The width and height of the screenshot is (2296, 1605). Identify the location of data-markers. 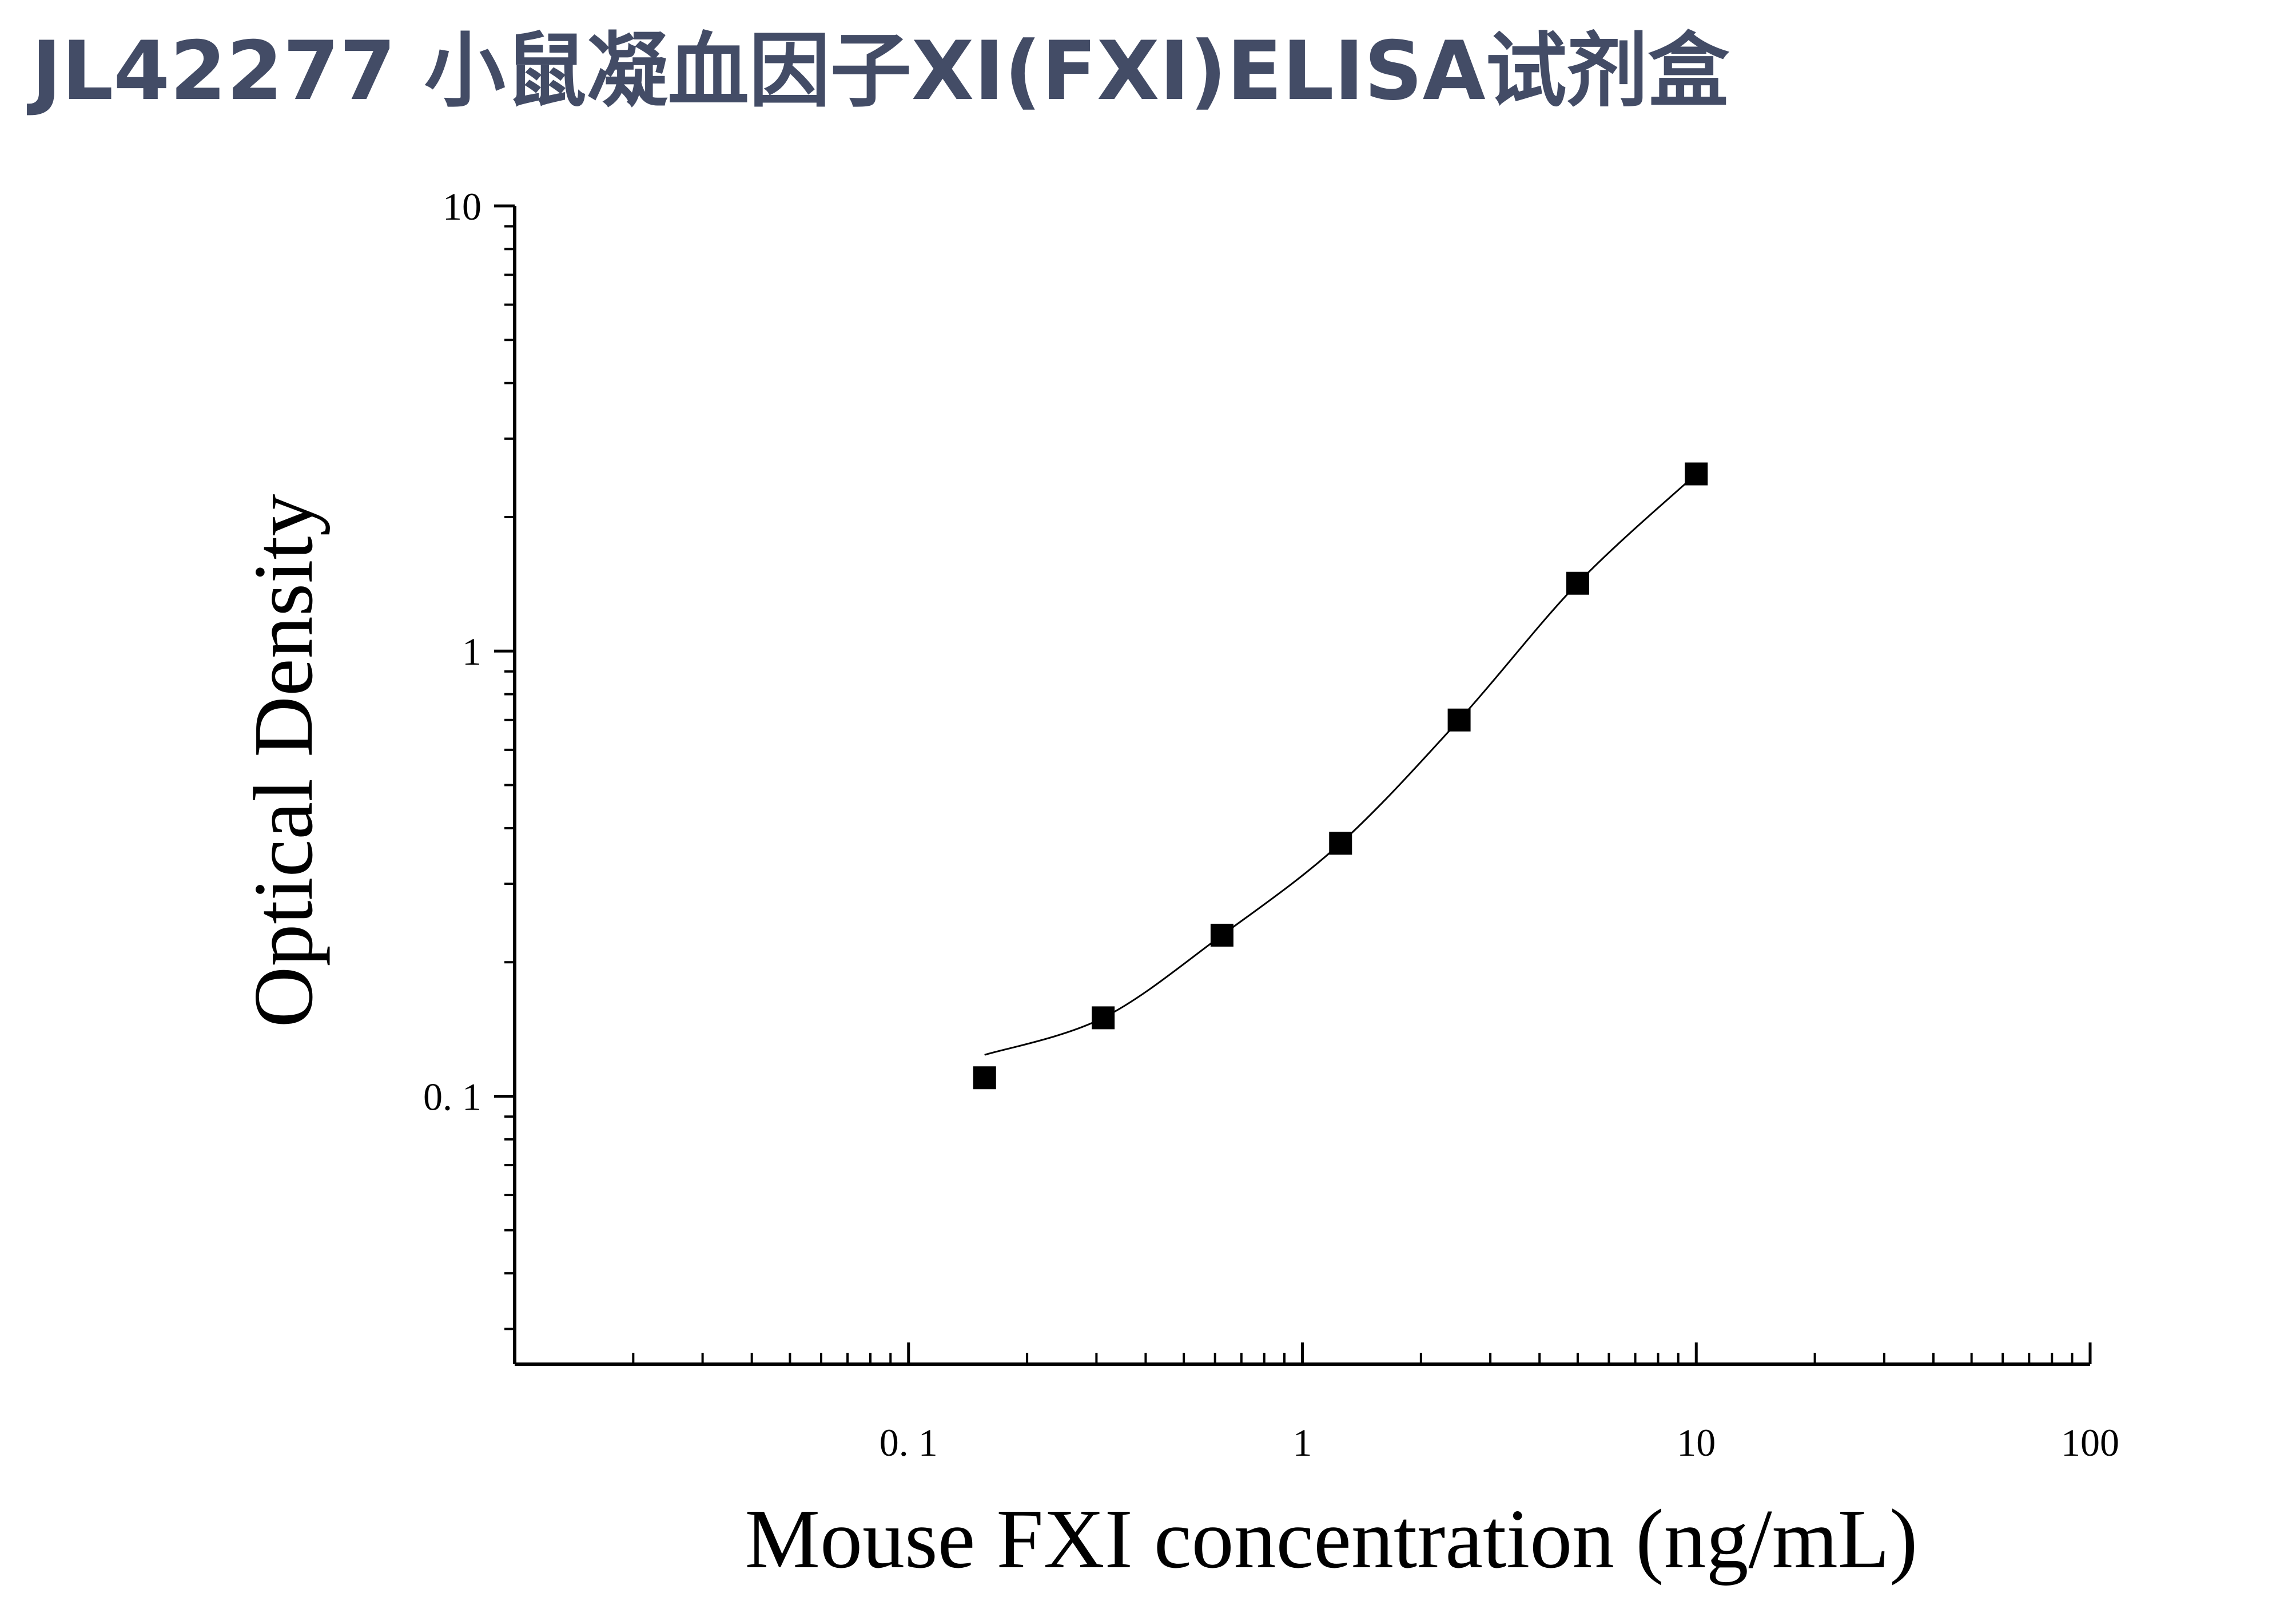
(1340, 776).